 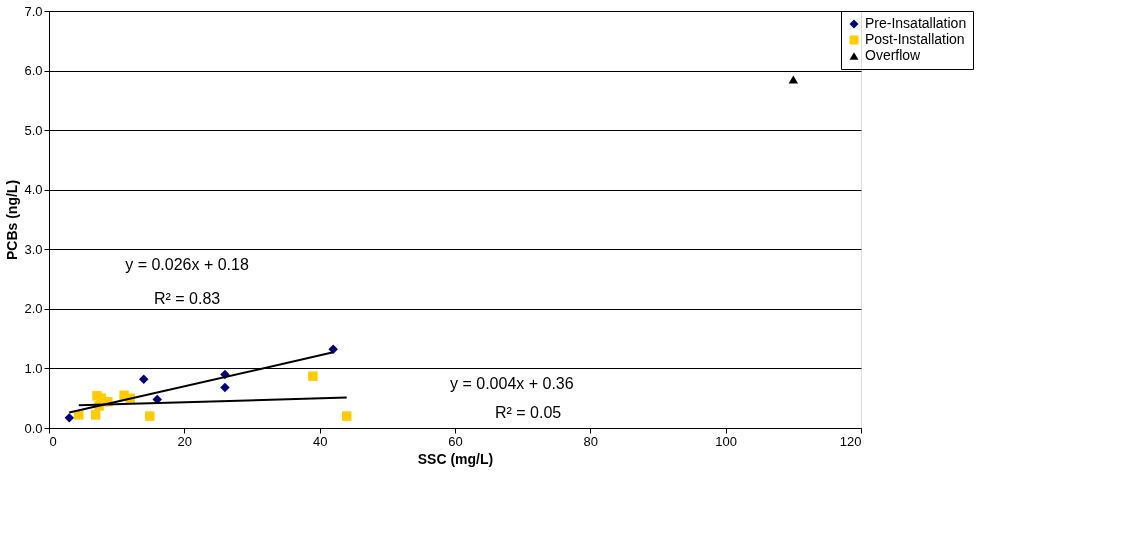 I want to click on annotation: y = 0.004x + 0.36, so click(x=512, y=384).